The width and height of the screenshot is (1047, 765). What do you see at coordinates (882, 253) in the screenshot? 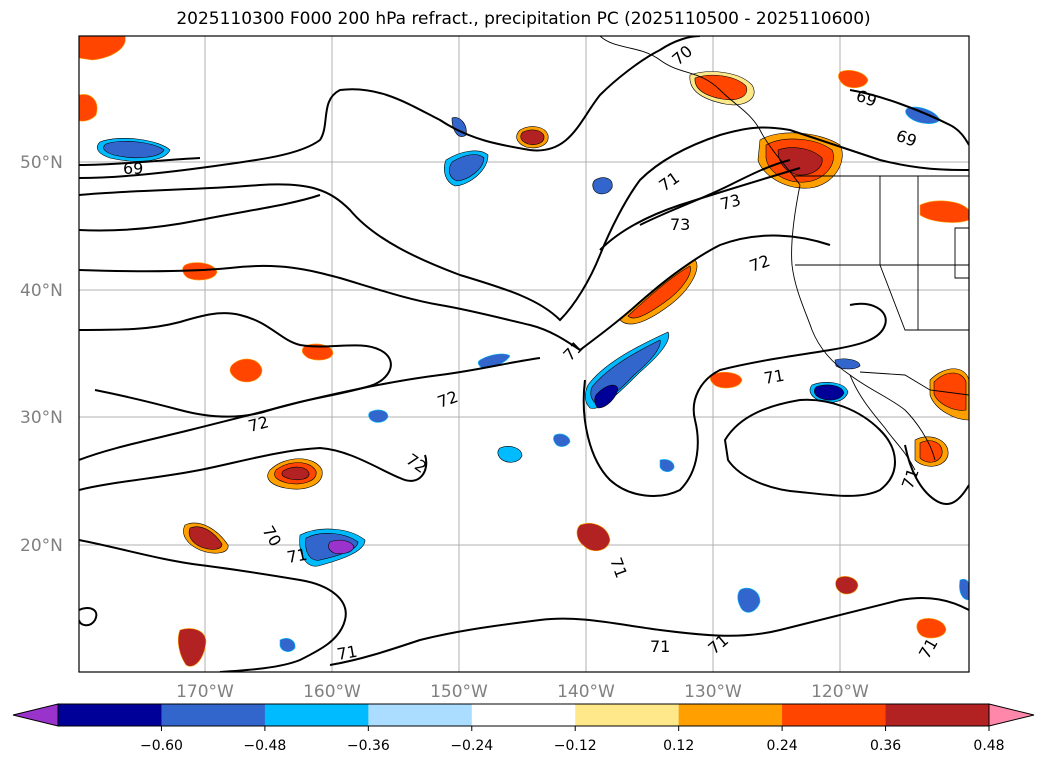
I see `us-state-lines` at bounding box center [882, 253].